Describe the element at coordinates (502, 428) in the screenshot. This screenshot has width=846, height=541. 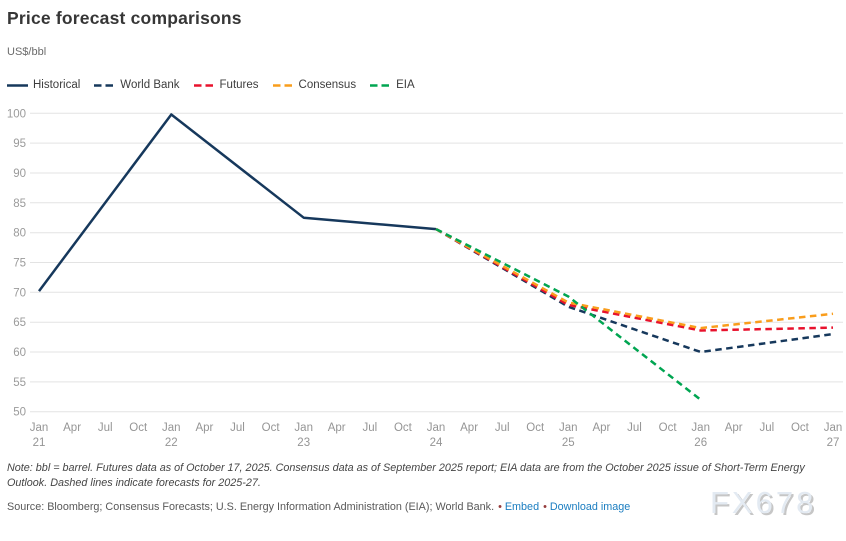
I see `x-tick-month-14: Jul` at that location.